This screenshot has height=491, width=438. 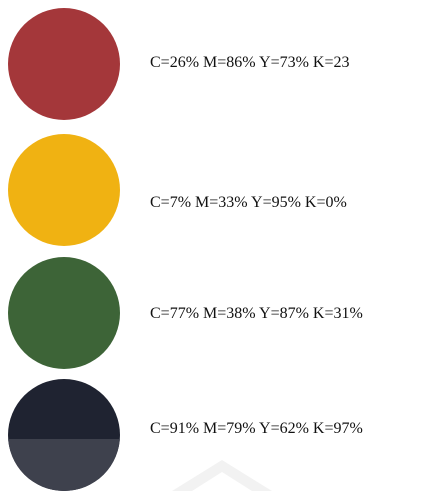 What do you see at coordinates (248, 202) in the screenshot?
I see `cmyk-label-yellow: C=7% M=33% Y=95% K=0%` at bounding box center [248, 202].